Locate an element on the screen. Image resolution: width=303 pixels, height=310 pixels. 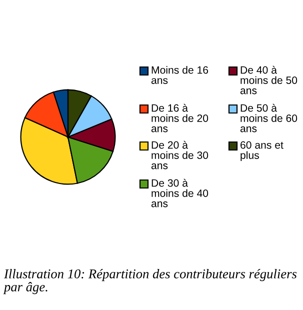
legend-label: De 50 à moins de 60 ans is located at coordinates (269, 118).